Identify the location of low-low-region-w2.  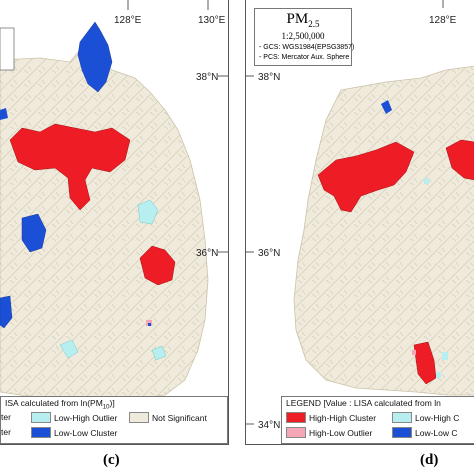
(4, 114).